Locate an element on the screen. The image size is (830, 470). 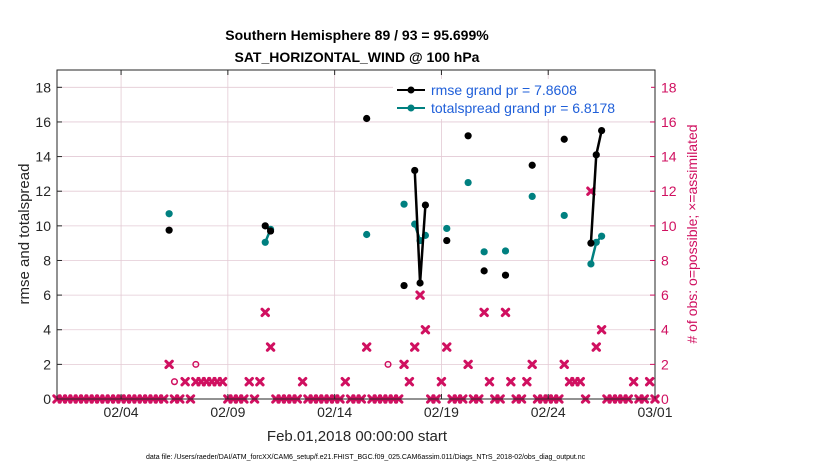
x-tick-label: 03/01 is located at coordinates (654, 412).